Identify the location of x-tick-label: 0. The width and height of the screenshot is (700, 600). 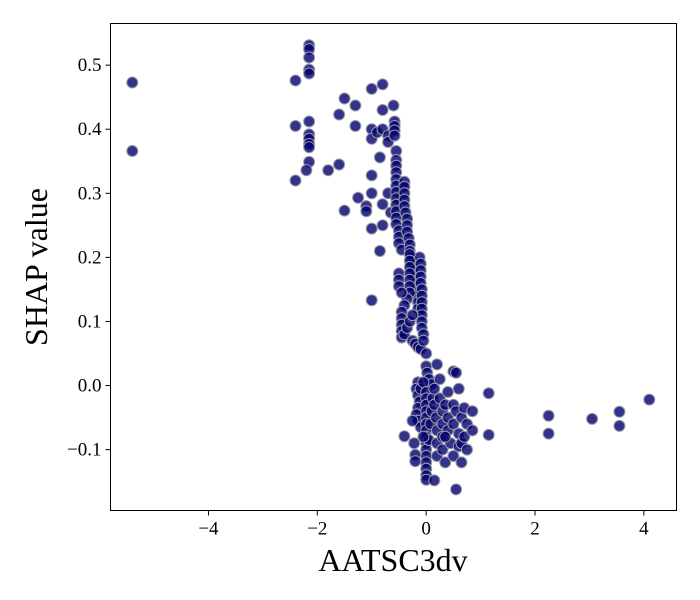
(426, 529).